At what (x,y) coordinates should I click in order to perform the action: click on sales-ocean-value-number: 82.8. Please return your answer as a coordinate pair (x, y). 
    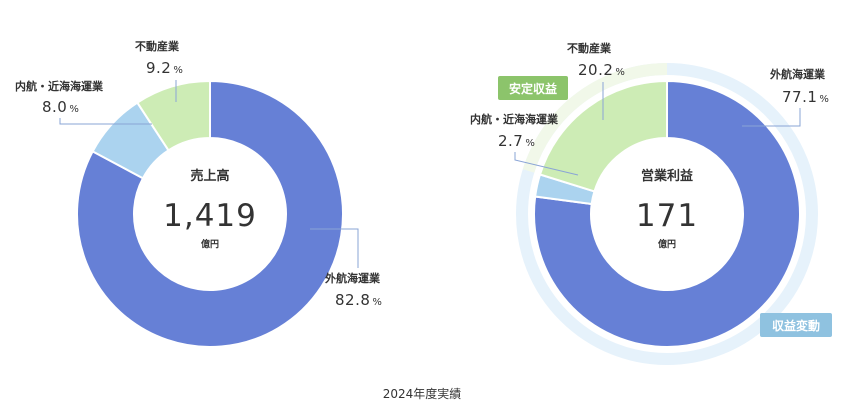
    Looking at the image, I should click on (352, 300).